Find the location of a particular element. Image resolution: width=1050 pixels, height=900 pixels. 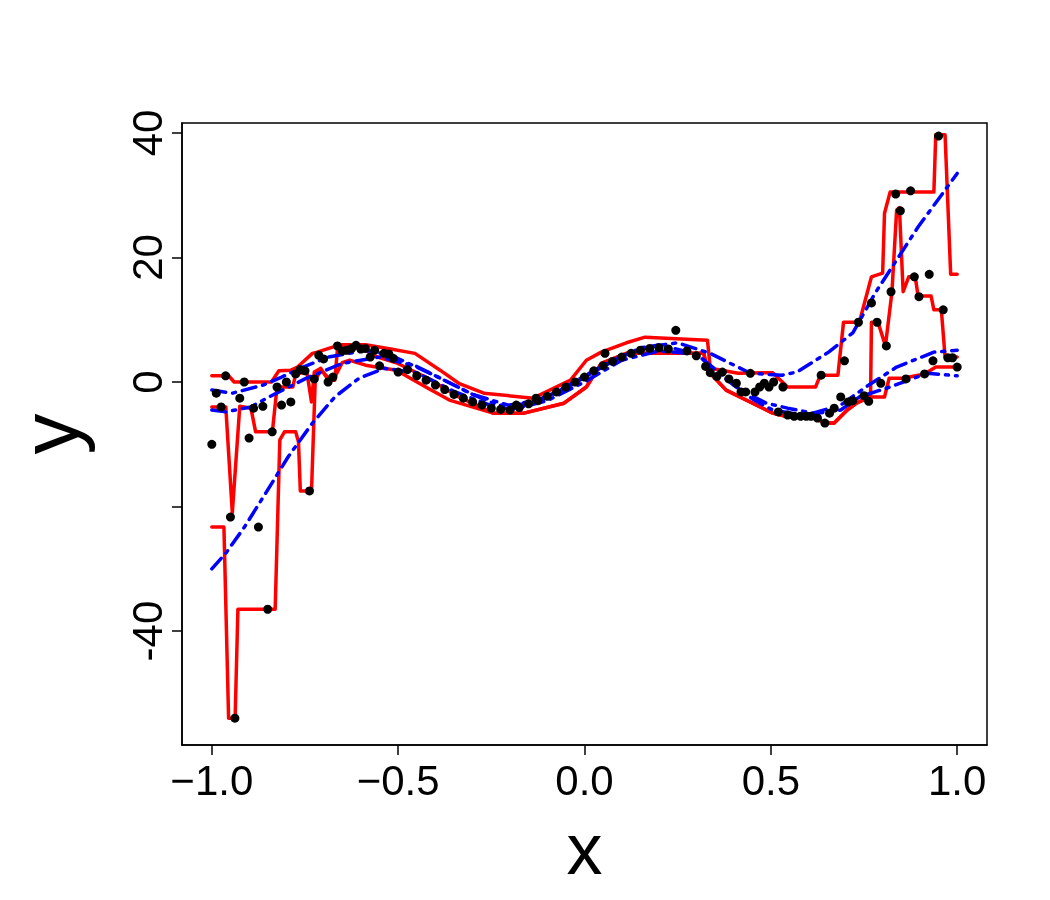

y-axis-title: y is located at coordinates (49, 434).